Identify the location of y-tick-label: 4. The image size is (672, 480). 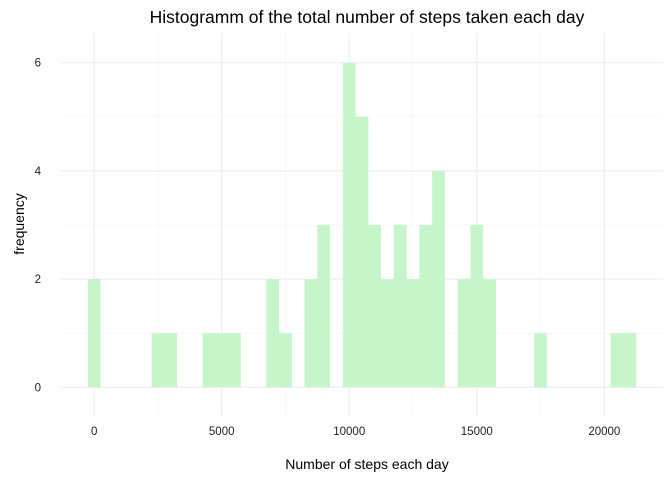
(38, 172).